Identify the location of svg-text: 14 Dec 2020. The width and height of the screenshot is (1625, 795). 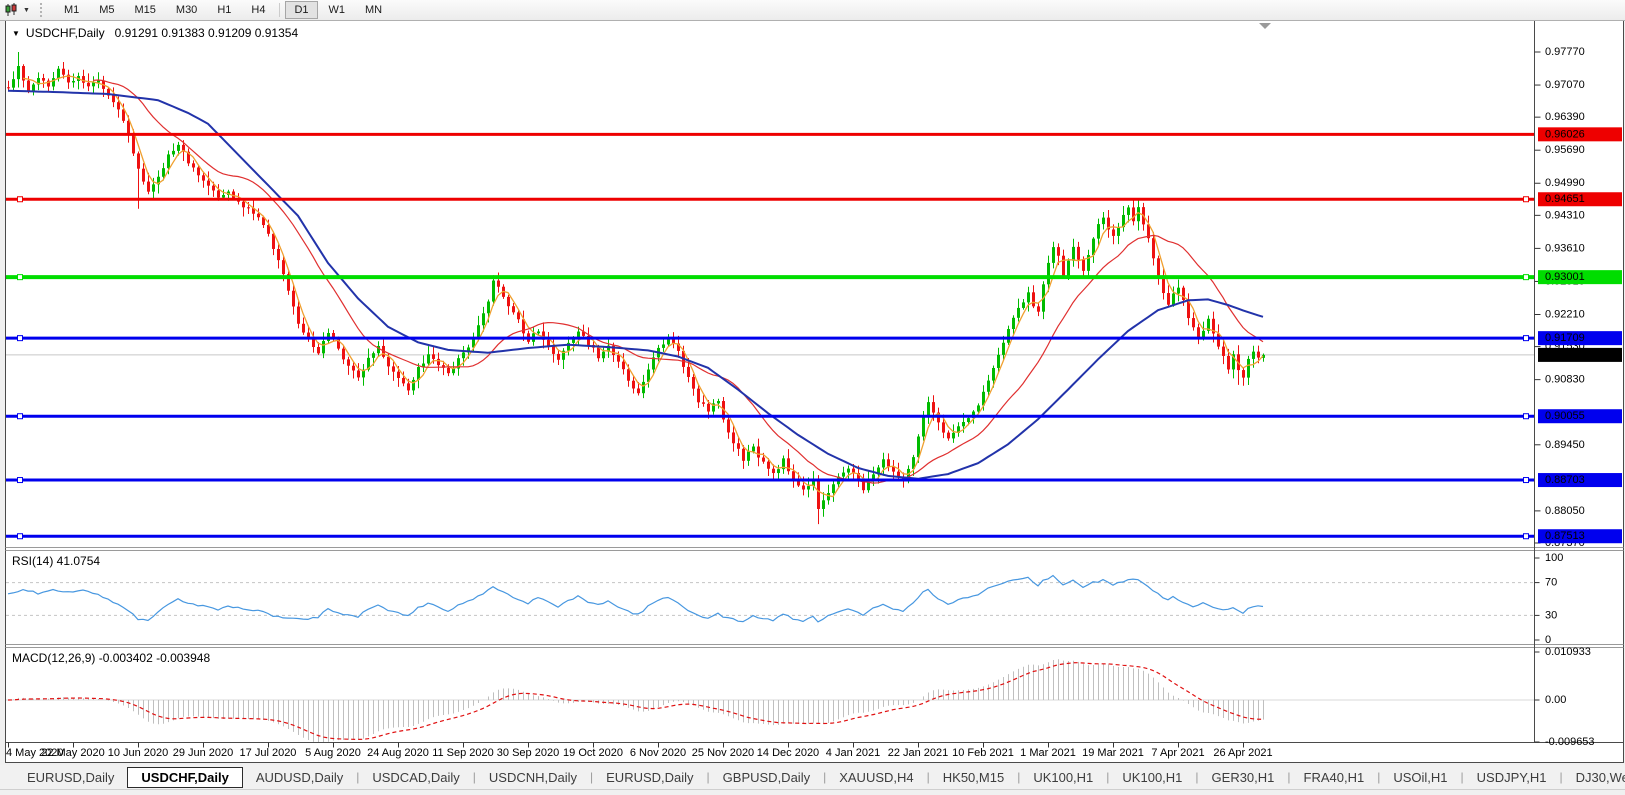
(788, 753).